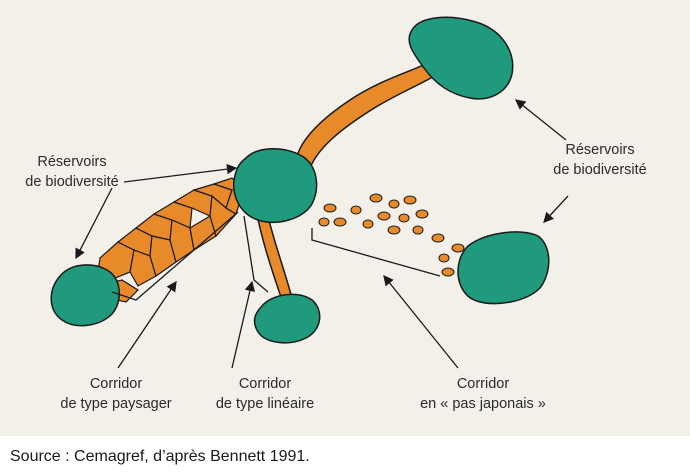 Image resolution: width=690 pixels, height=476 pixels. What do you see at coordinates (483, 394) in the screenshot?
I see `label-corridor-pas-japonais: Corridor en « pas japonais »` at bounding box center [483, 394].